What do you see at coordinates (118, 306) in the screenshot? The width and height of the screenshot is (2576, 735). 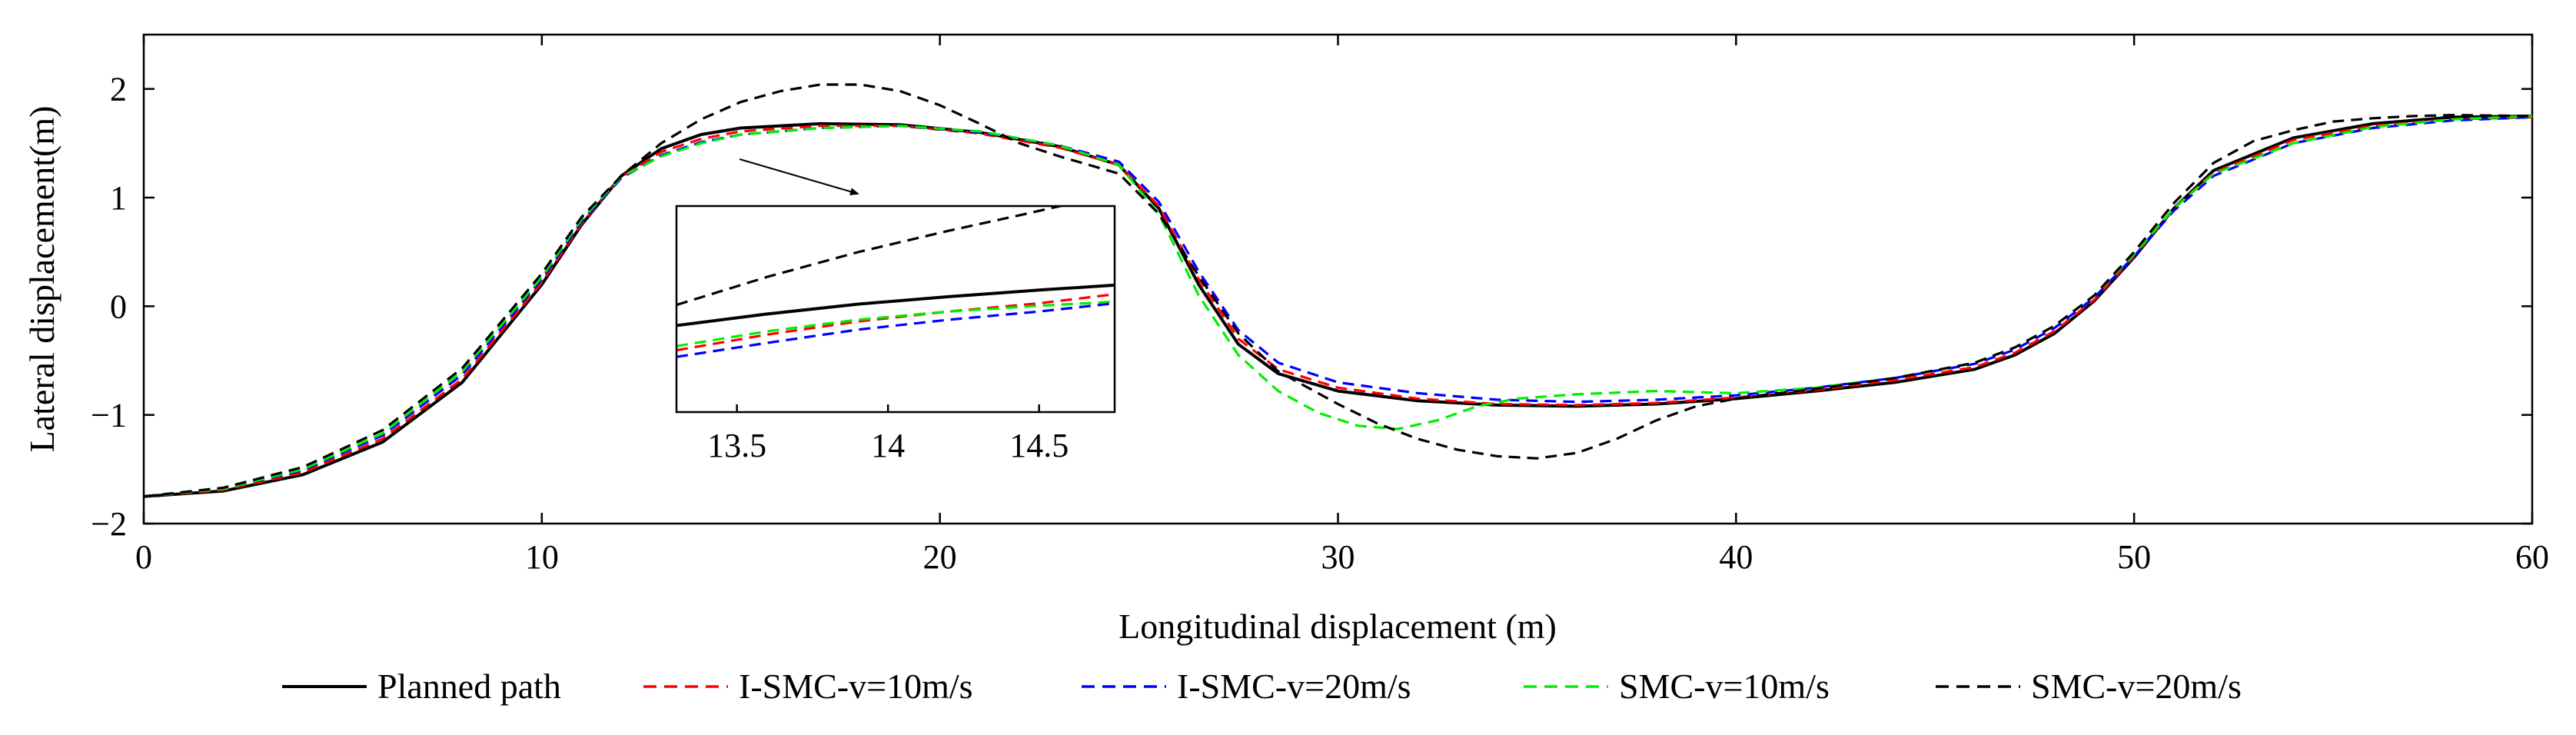 I see `y-tick-label: 0` at bounding box center [118, 306].